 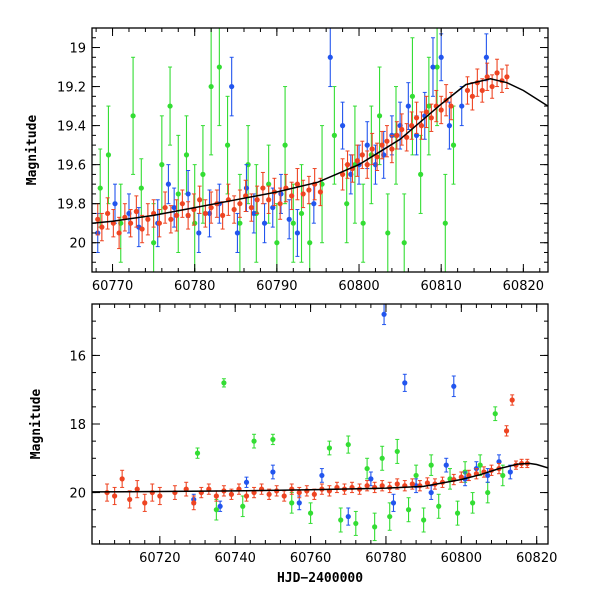 I want to click on y-tick-label: 16, so click(x=77, y=356).